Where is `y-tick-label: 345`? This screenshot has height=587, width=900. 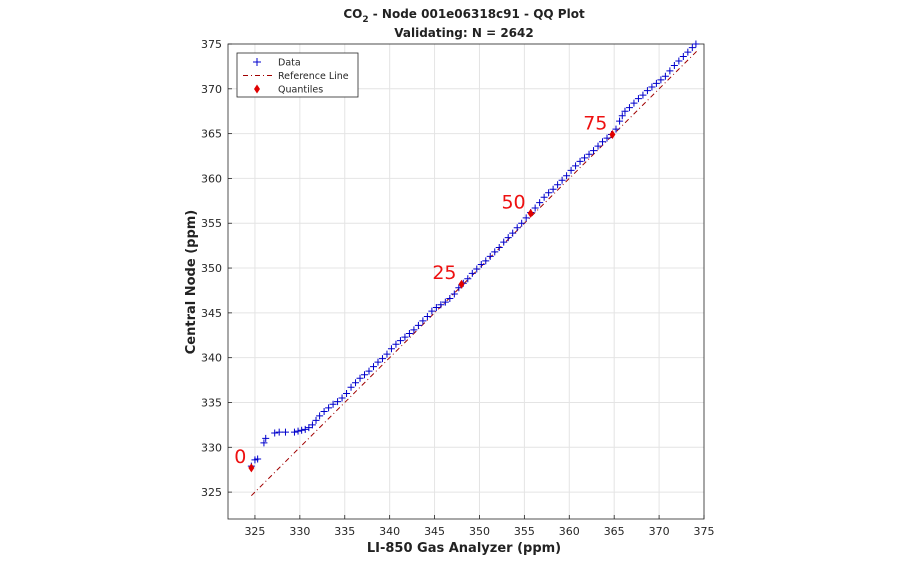 y-tick-label: 345 is located at coordinates (211, 313).